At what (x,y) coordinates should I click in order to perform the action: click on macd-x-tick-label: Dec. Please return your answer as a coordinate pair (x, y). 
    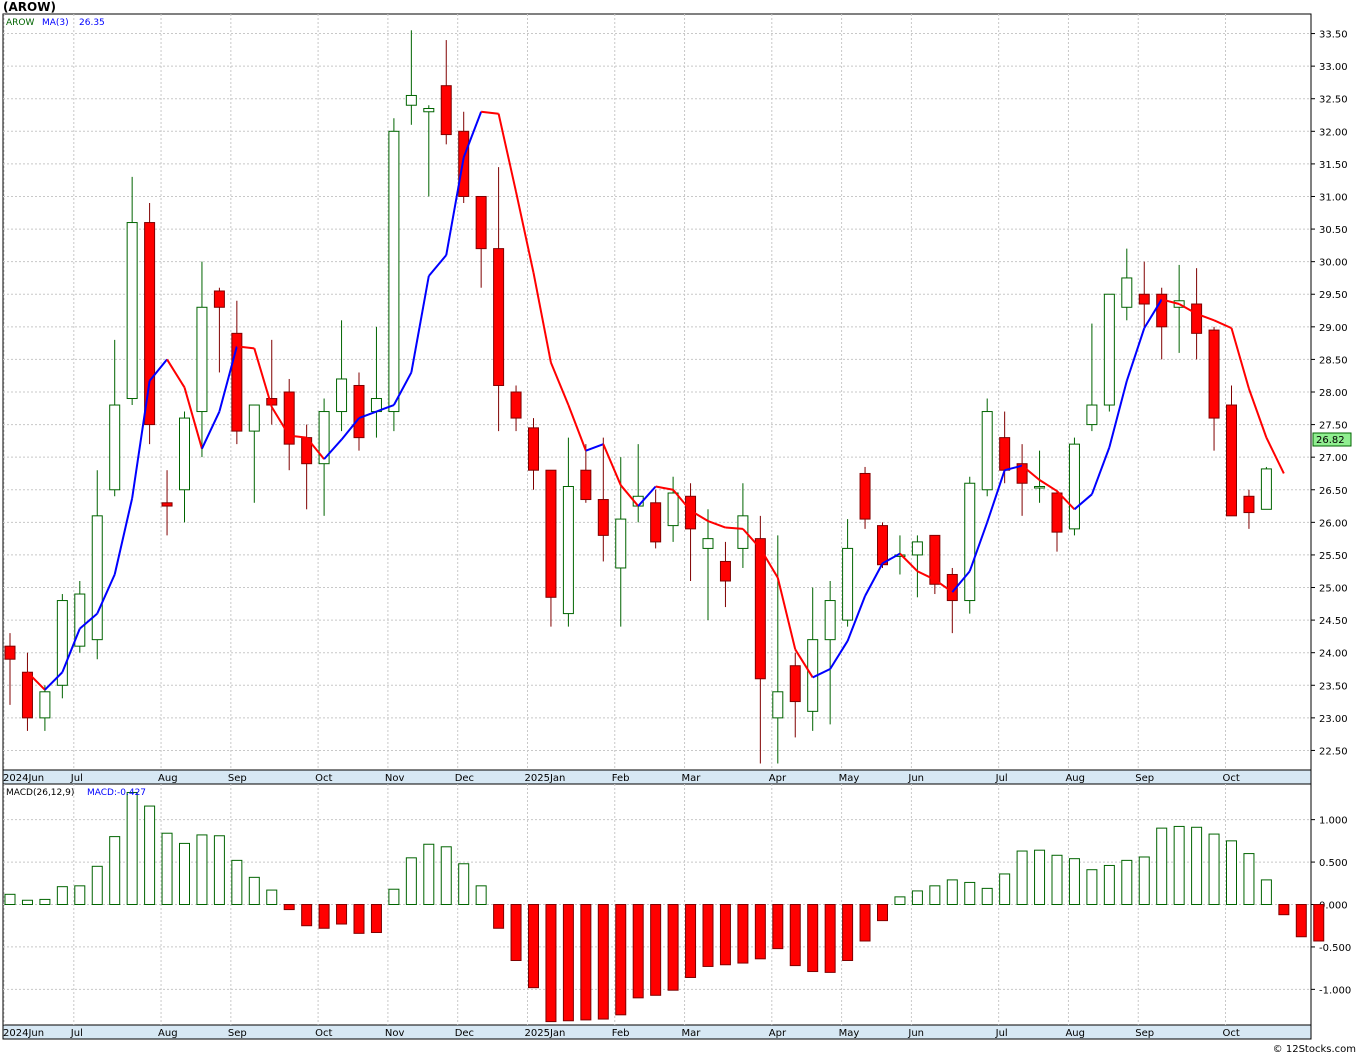
    Looking at the image, I should click on (464, 1033).